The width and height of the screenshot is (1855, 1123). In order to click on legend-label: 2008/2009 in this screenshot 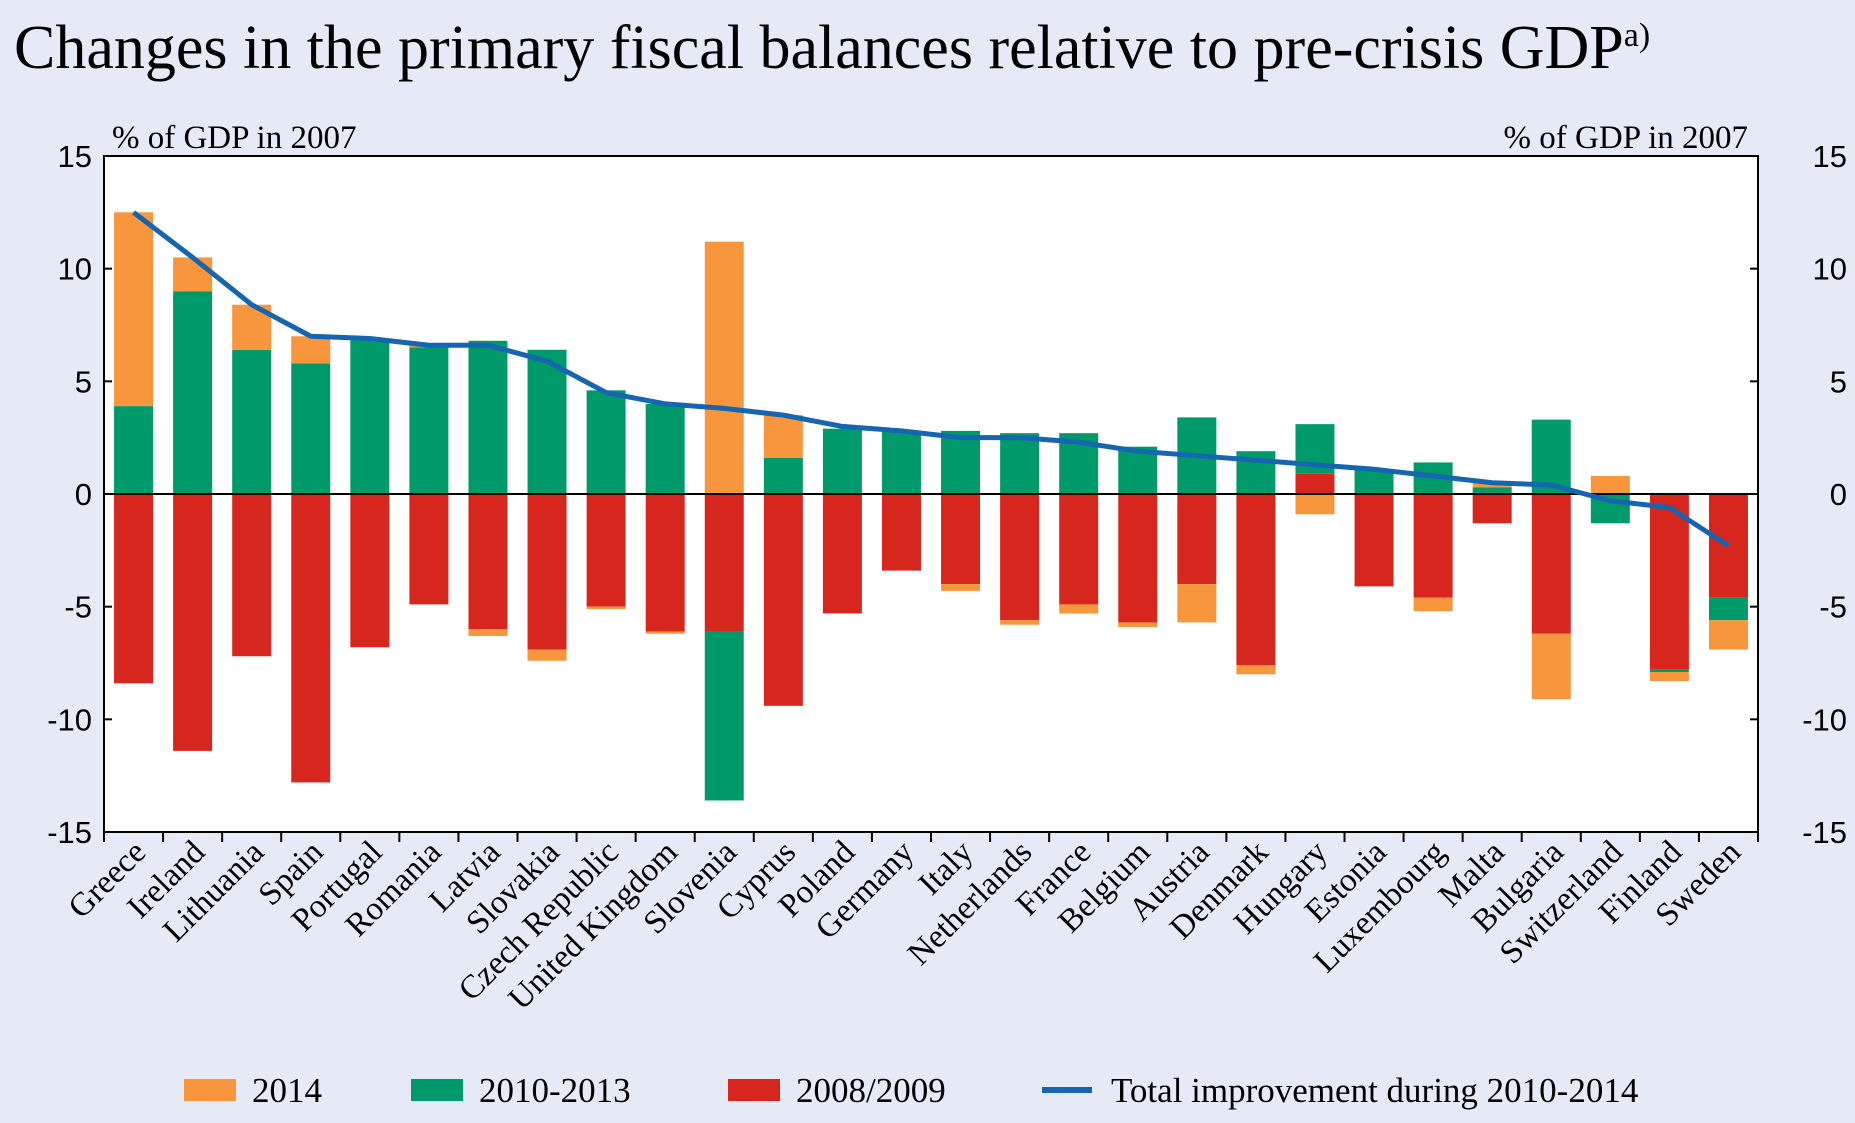, I will do `click(871, 1090)`.